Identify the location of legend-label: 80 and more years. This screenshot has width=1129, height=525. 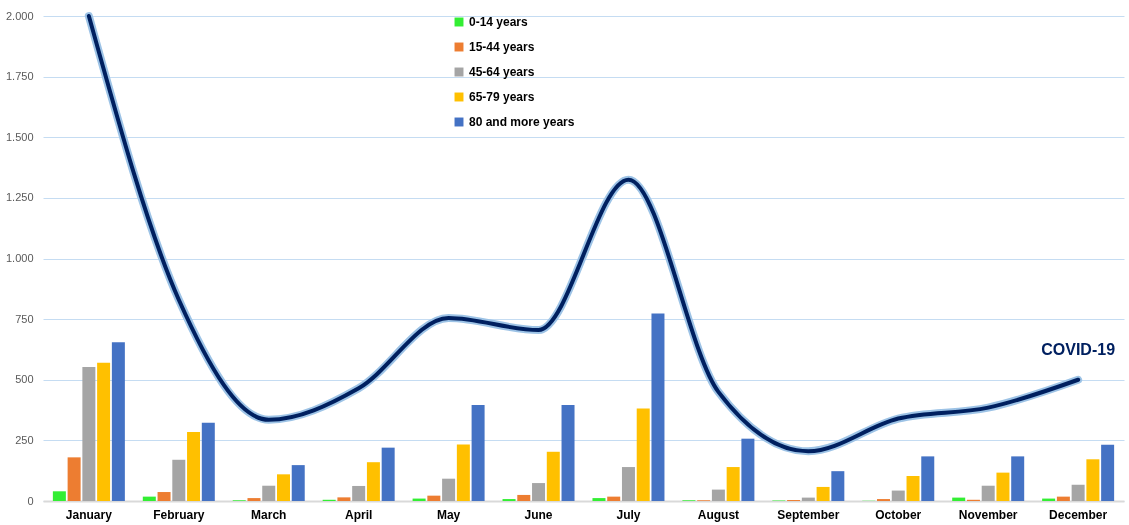
(522, 122).